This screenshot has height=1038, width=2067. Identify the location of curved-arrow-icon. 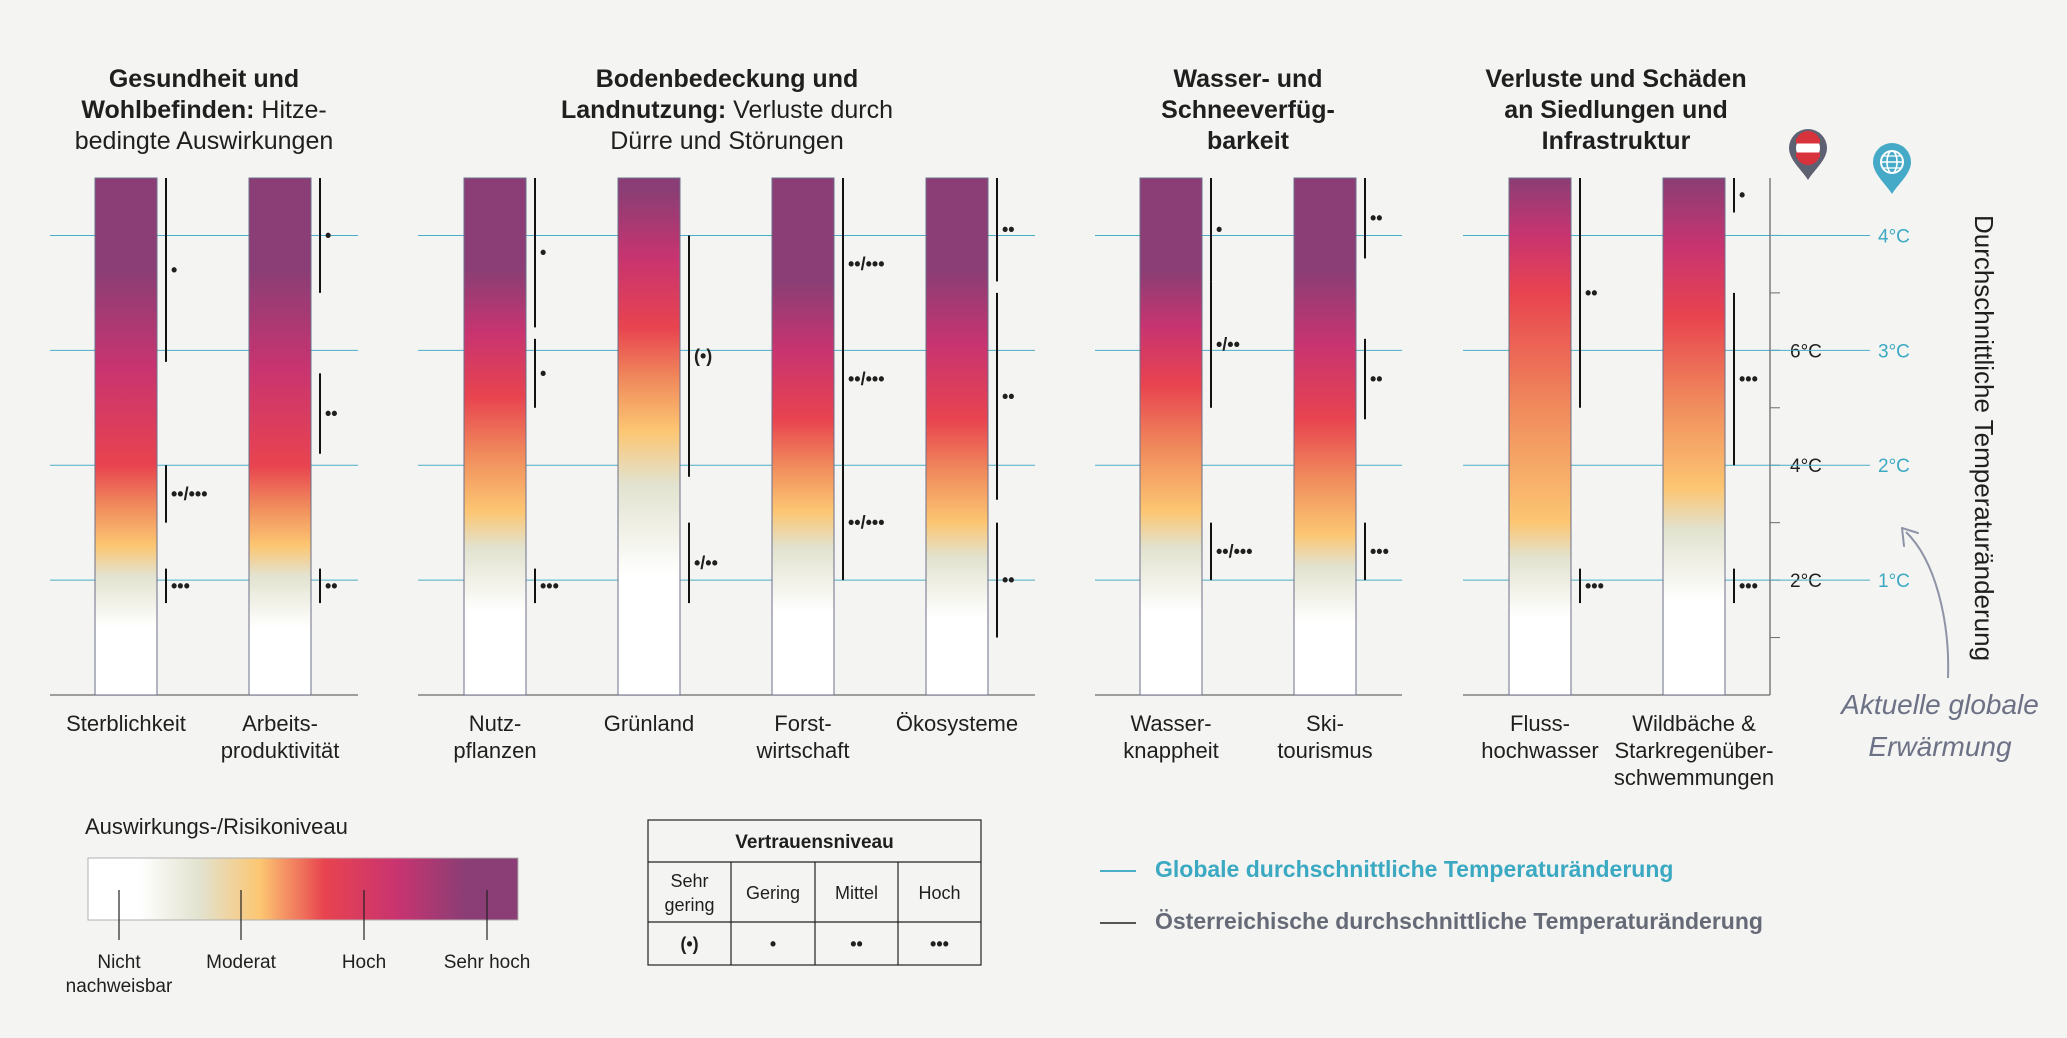
(1927, 605).